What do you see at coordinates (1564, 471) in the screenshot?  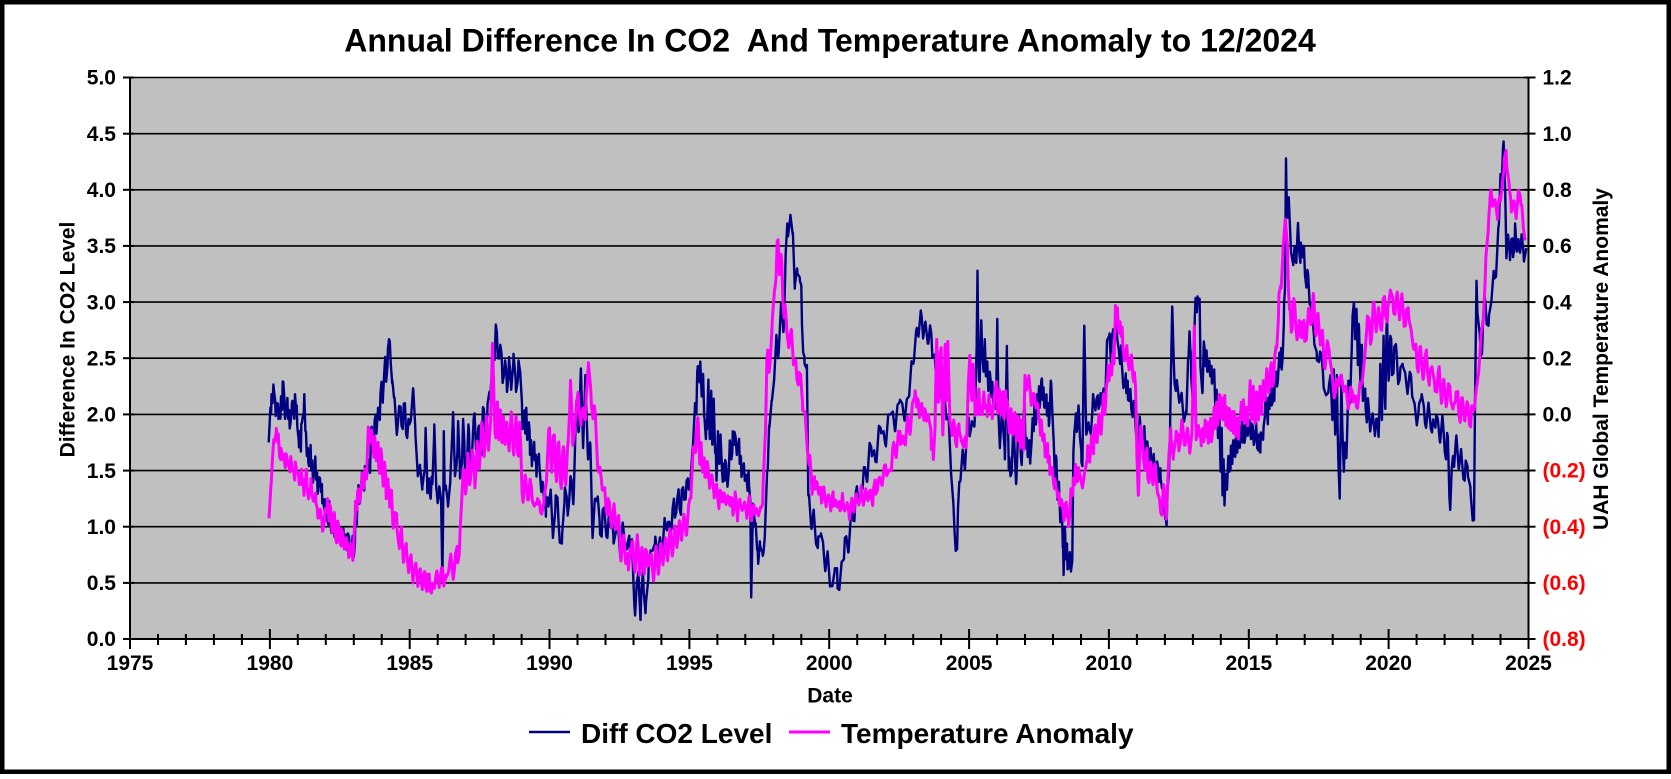 I see `svg-text: (0.2)` at bounding box center [1564, 471].